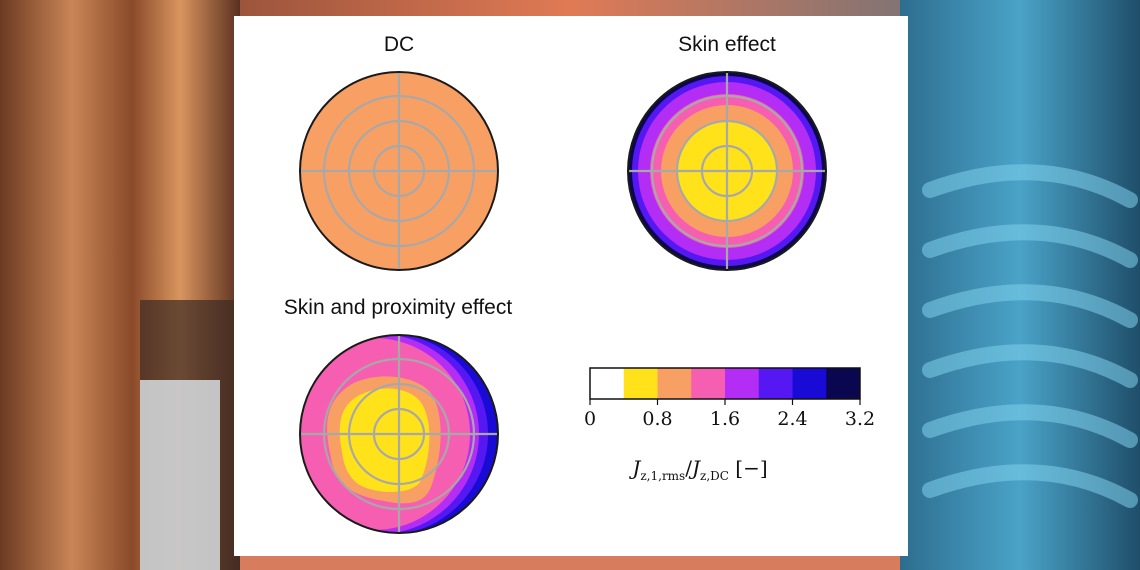  What do you see at coordinates (700, 469) in the screenshot?
I see `colorbar-axis-label: Jz,1,rms/Jz,DC [−]` at bounding box center [700, 469].